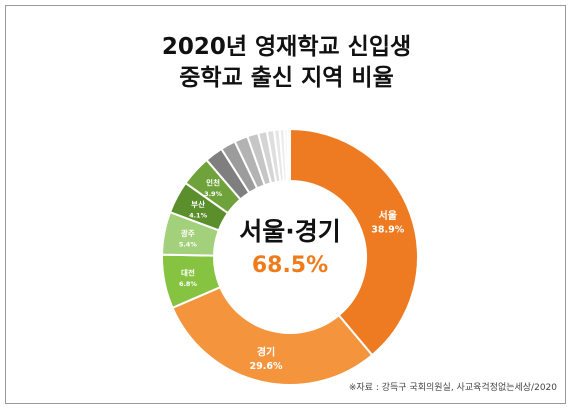  I want to click on chart-title-line1: 2020년 영재학교 신입생, so click(286, 47).